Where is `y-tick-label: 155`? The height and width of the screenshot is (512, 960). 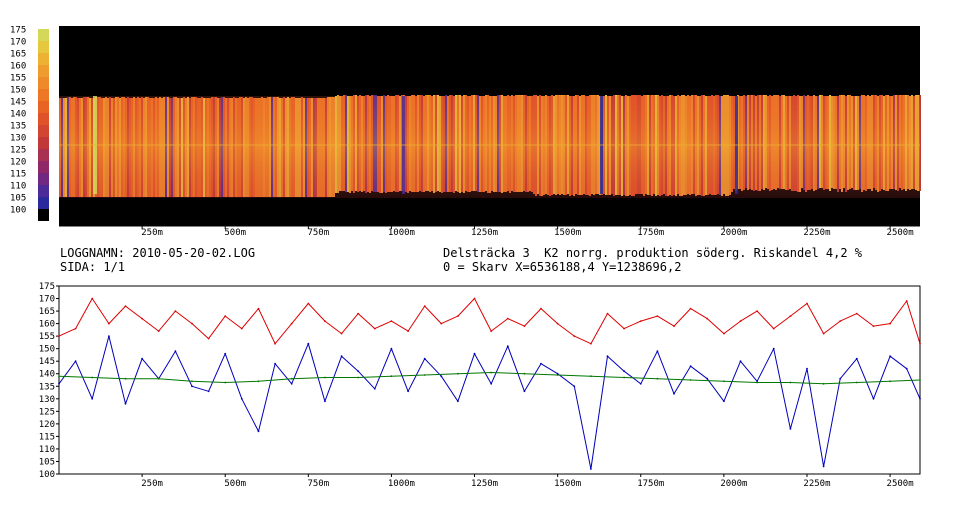
y-tick-label: 155 is located at coordinates (47, 337).